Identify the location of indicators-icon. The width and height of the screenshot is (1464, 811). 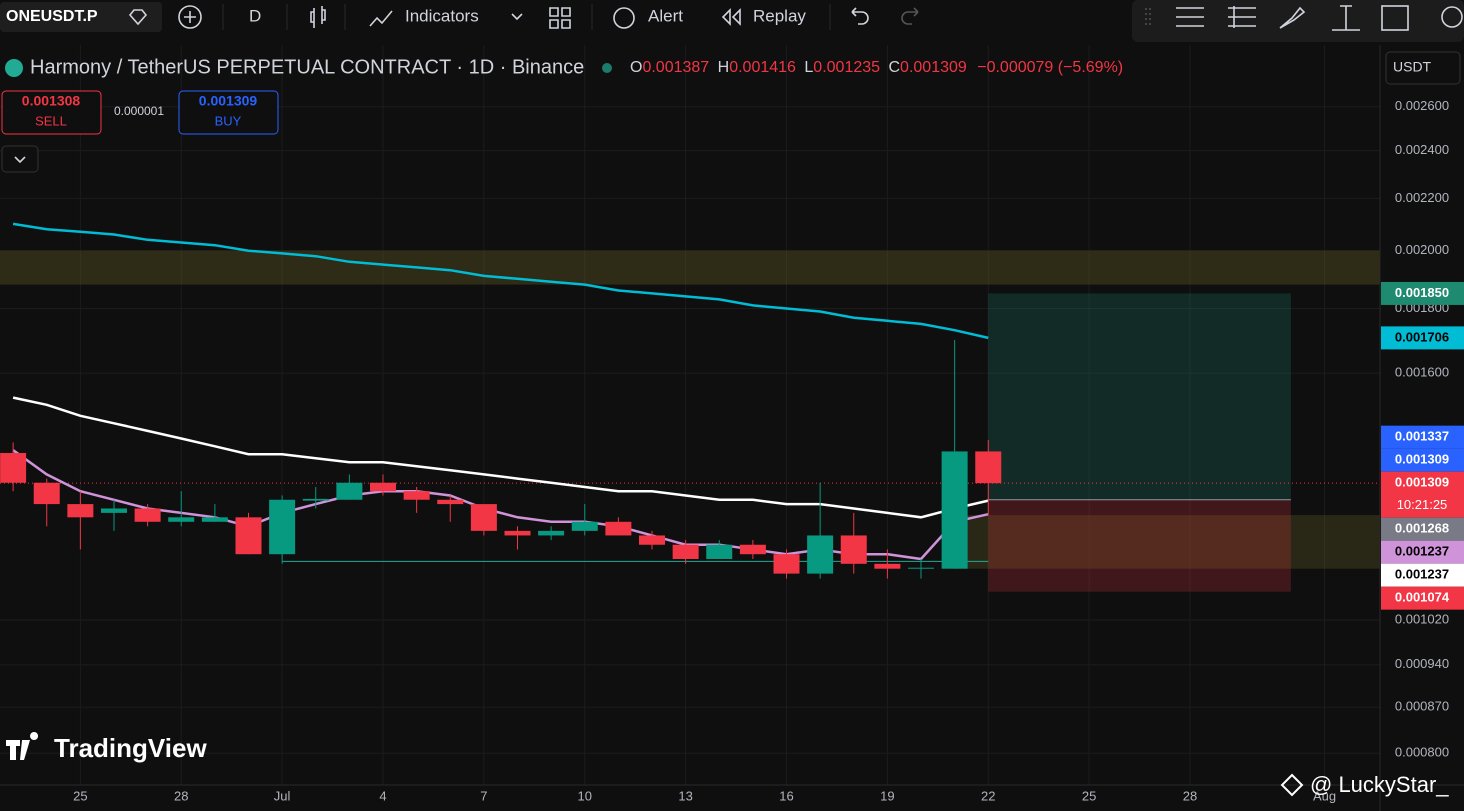
(381, 18).